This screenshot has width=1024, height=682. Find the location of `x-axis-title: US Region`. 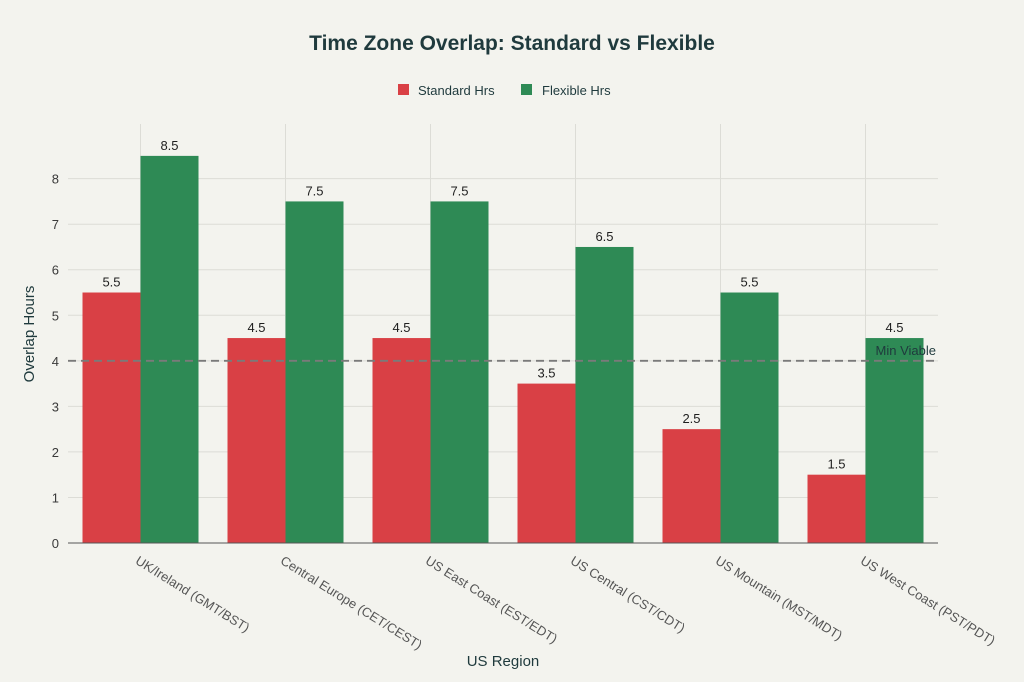

x-axis-title: US Region is located at coordinates (503, 661).